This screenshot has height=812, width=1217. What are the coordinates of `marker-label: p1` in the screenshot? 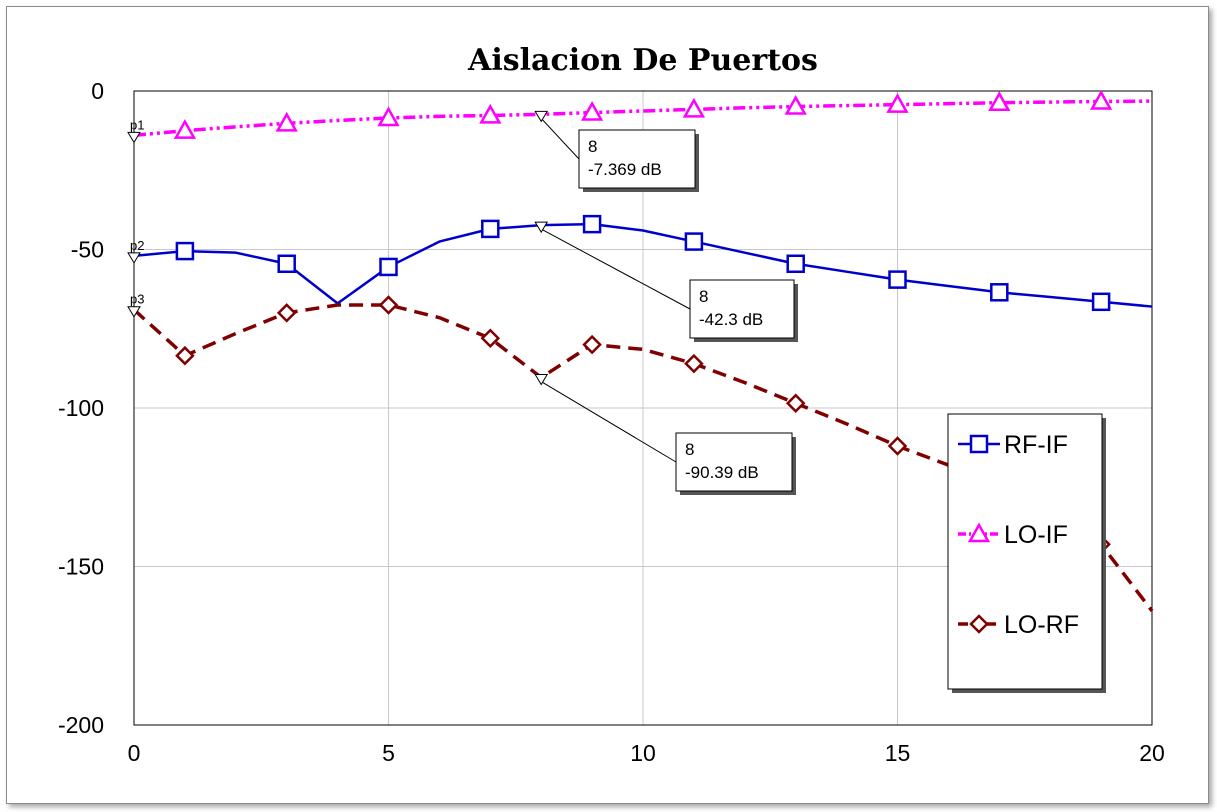 It's located at (137, 124).